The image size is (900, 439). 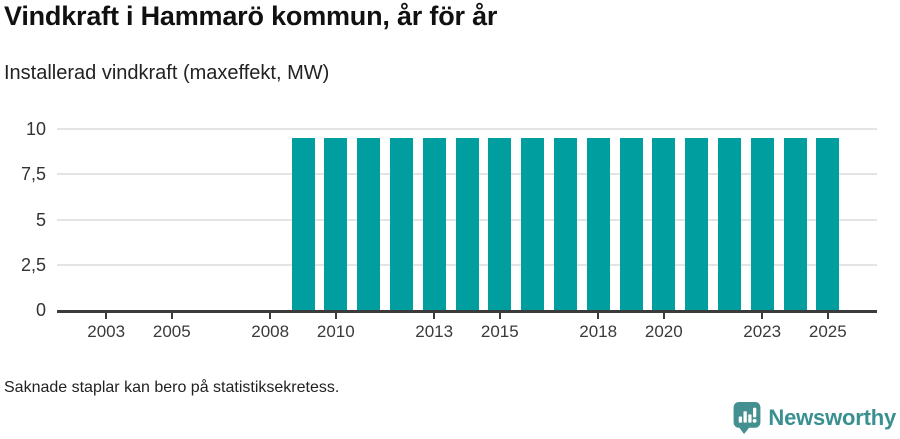 I want to click on x-axis-label: 2020, so click(x=663, y=331).